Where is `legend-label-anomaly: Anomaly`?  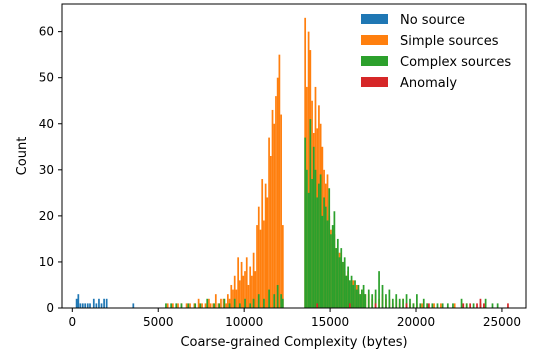 legend-label-anomaly: Anomaly is located at coordinates (428, 83).